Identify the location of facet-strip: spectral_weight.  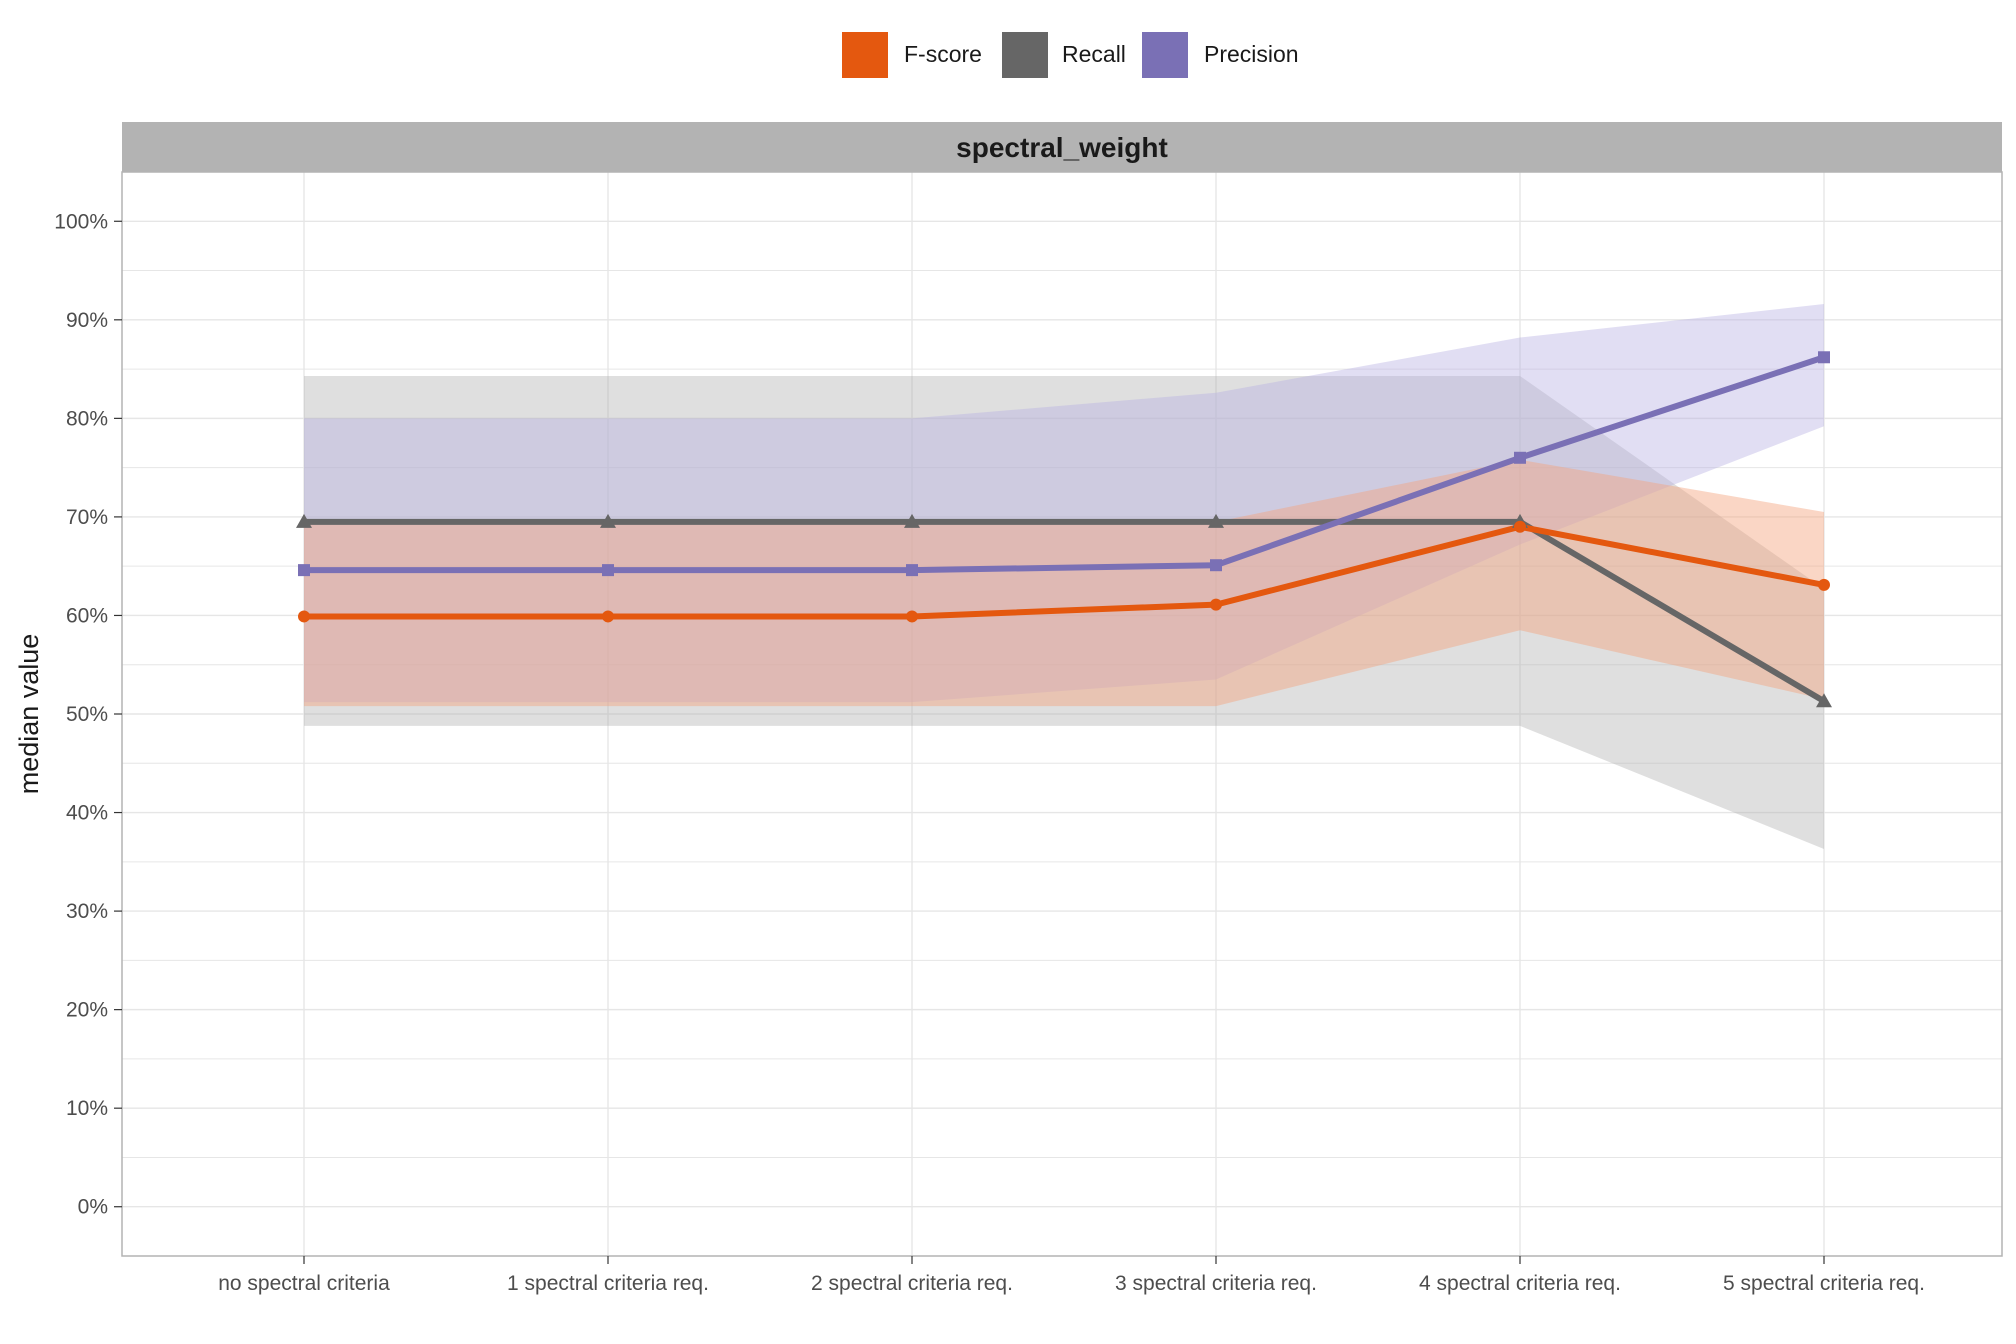
(1062, 147).